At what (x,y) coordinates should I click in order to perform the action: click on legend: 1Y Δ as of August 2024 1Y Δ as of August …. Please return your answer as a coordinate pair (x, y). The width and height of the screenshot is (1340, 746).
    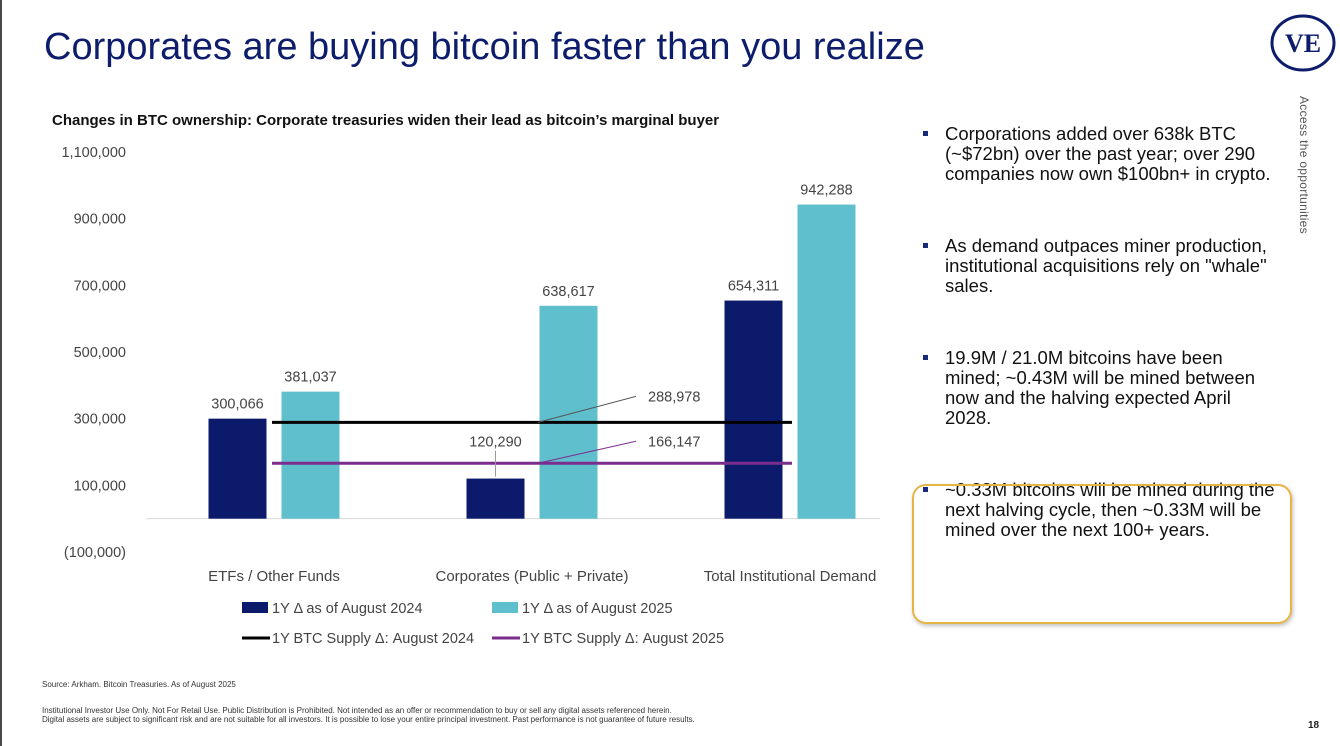
    Looking at the image, I should click on (483, 624).